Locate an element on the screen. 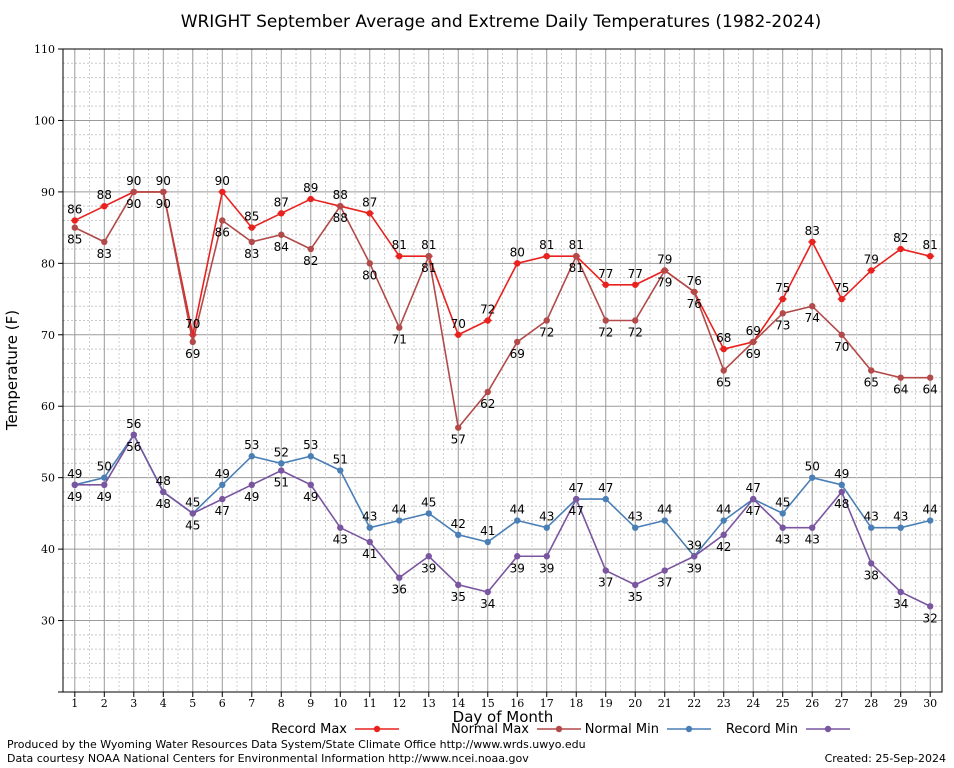 This screenshot has width=954, height=768. record-max-data-label: 90 is located at coordinates (163, 181).